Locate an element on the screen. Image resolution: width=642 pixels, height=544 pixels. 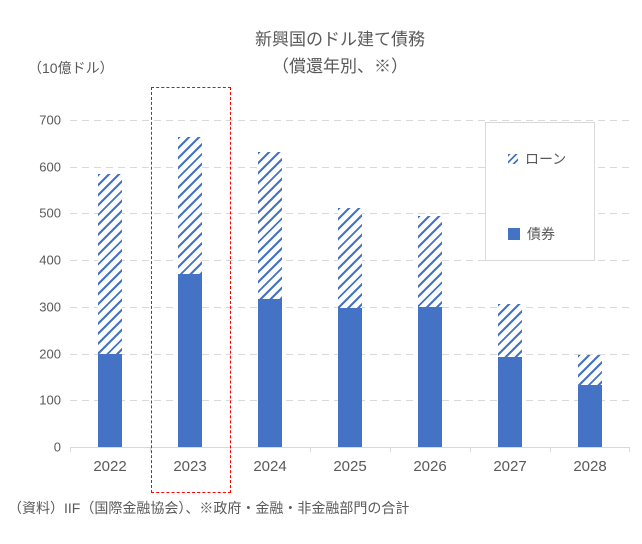
bar-segment-2022-loan is located at coordinates (110, 263).